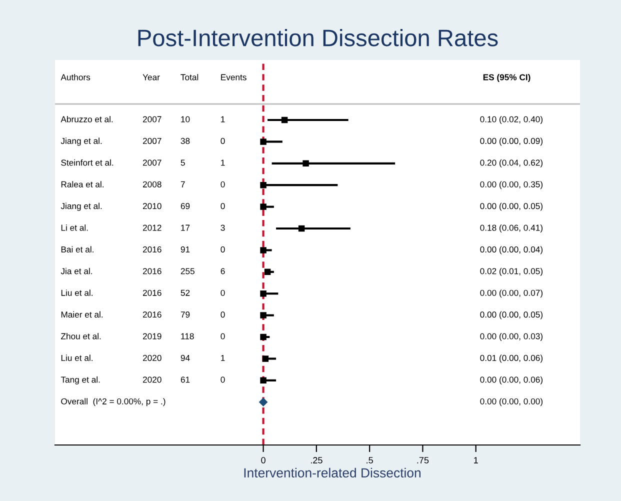 Image resolution: width=621 pixels, height=501 pixels. I want to click on annotation: 0.00 (0.00, 0.04), so click(511, 250).